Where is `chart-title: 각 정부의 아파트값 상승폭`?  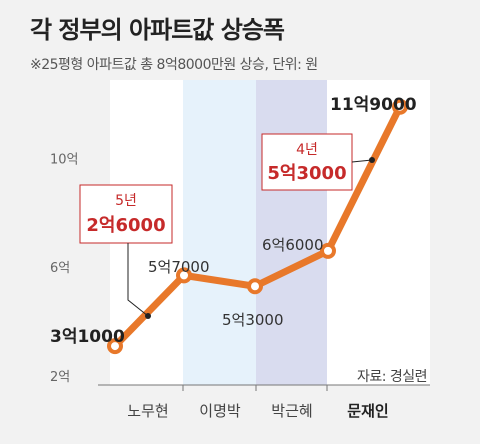 chart-title: 각 정부의 아파트값 상승폭 is located at coordinates (157, 30).